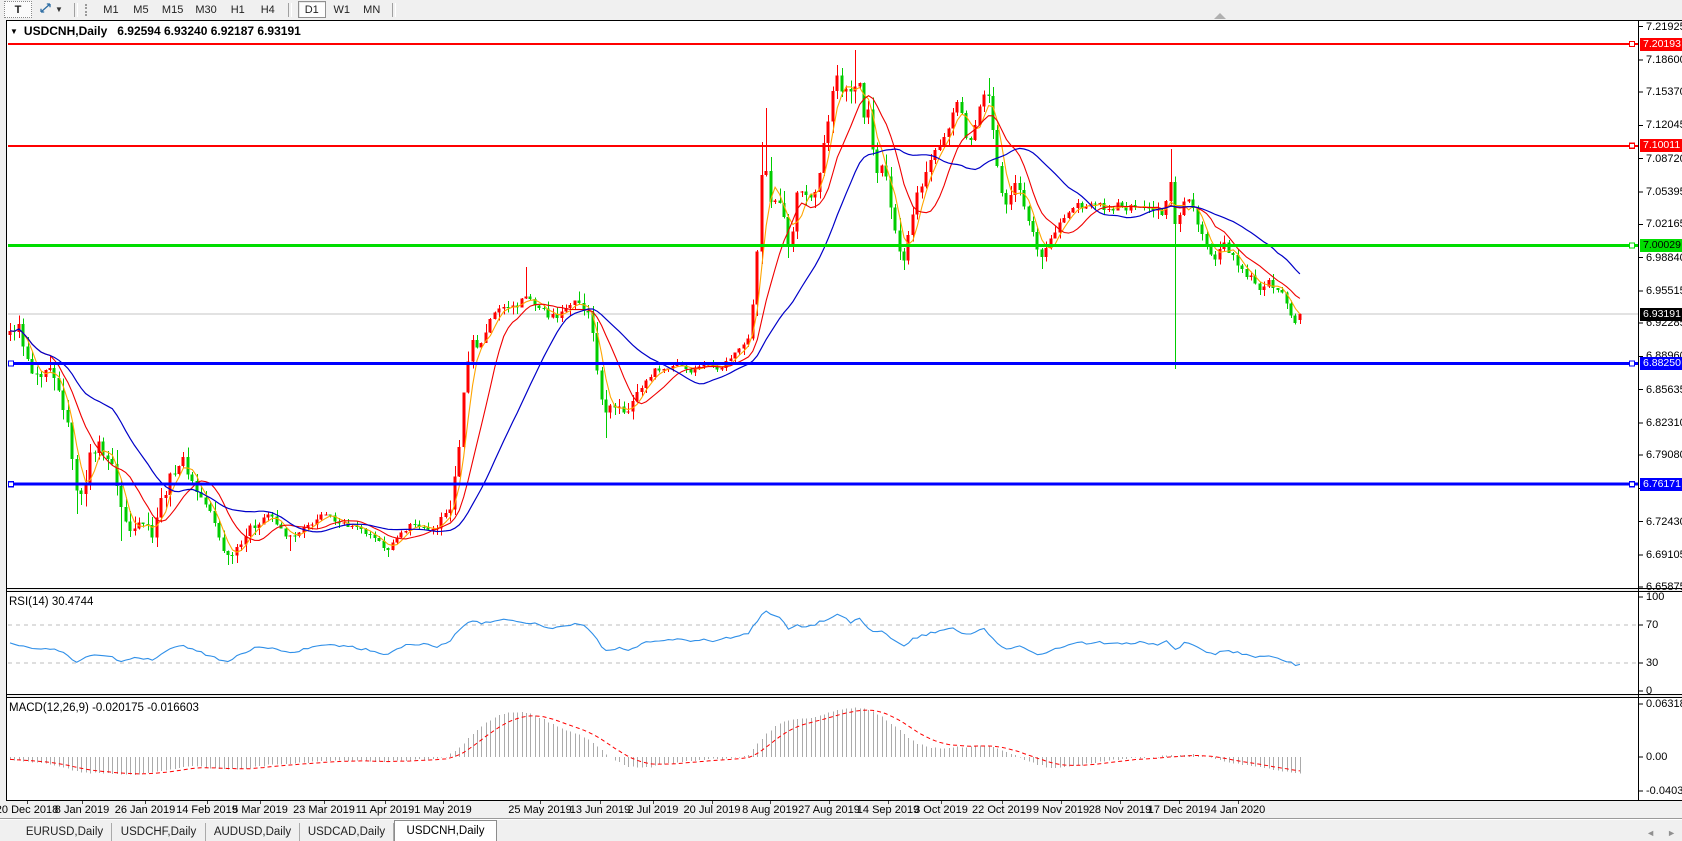 Image resolution: width=1682 pixels, height=841 pixels. I want to click on chart-shift-marker-icon, so click(1220, 16).